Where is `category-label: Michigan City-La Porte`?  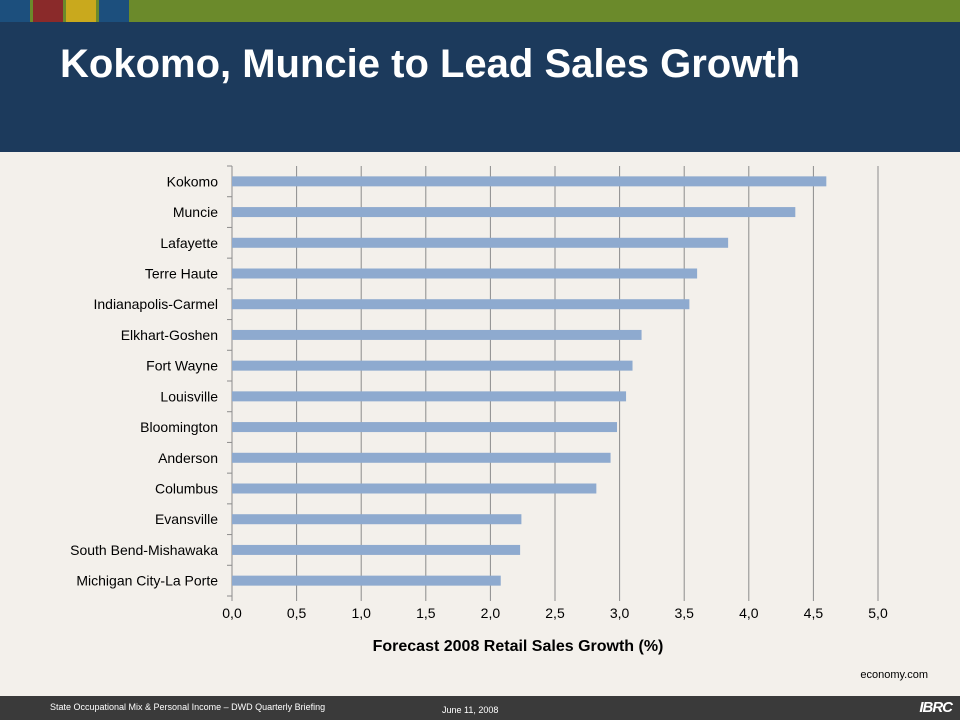 category-label: Michigan City-La Porte is located at coordinates (147, 581).